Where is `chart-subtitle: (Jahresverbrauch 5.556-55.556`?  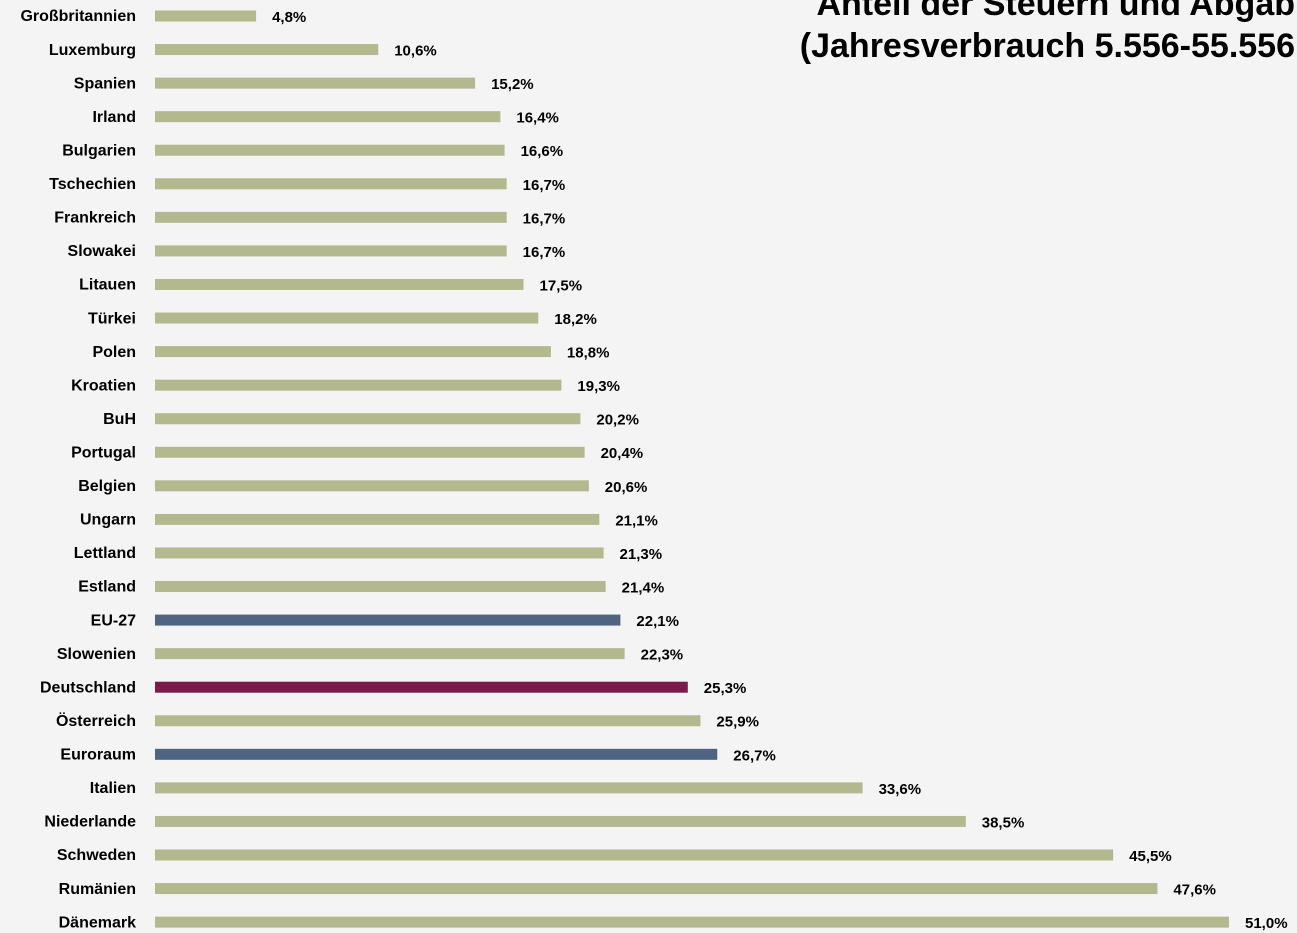
chart-subtitle: (Jahresverbrauch 5.556-55.556 is located at coordinates (1047, 46).